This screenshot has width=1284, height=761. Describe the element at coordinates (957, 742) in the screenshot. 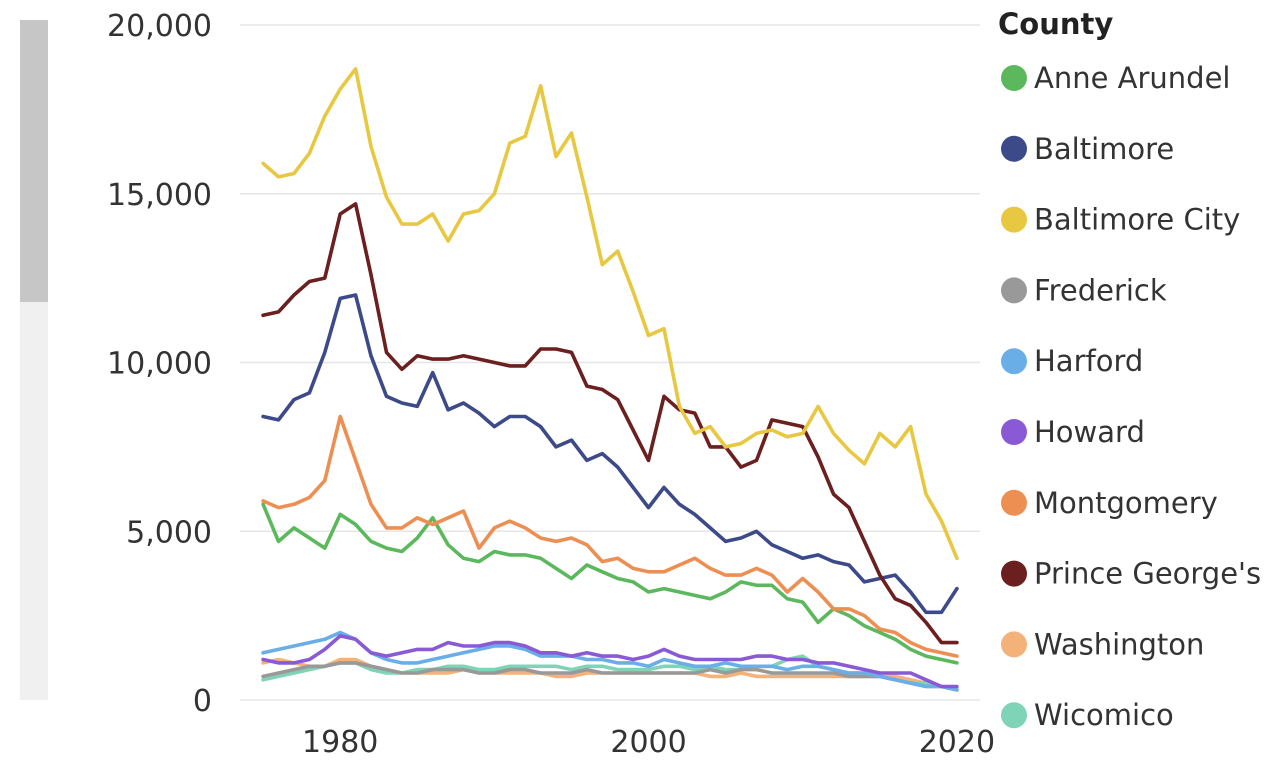

I see `x-tick-label: 2020` at that location.